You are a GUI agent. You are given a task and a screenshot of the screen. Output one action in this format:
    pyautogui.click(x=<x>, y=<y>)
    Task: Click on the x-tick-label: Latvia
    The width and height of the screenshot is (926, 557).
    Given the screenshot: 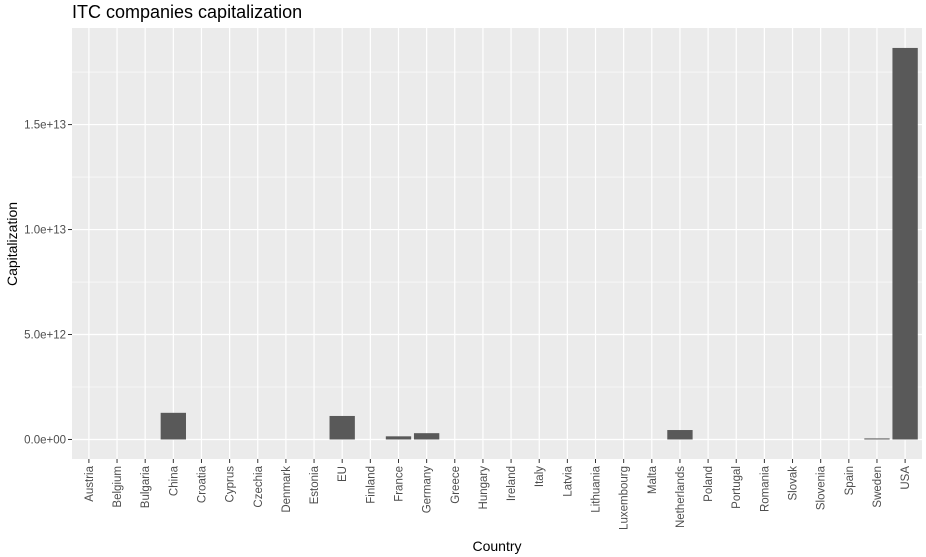 What is the action you would take?
    pyautogui.click(x=568, y=480)
    